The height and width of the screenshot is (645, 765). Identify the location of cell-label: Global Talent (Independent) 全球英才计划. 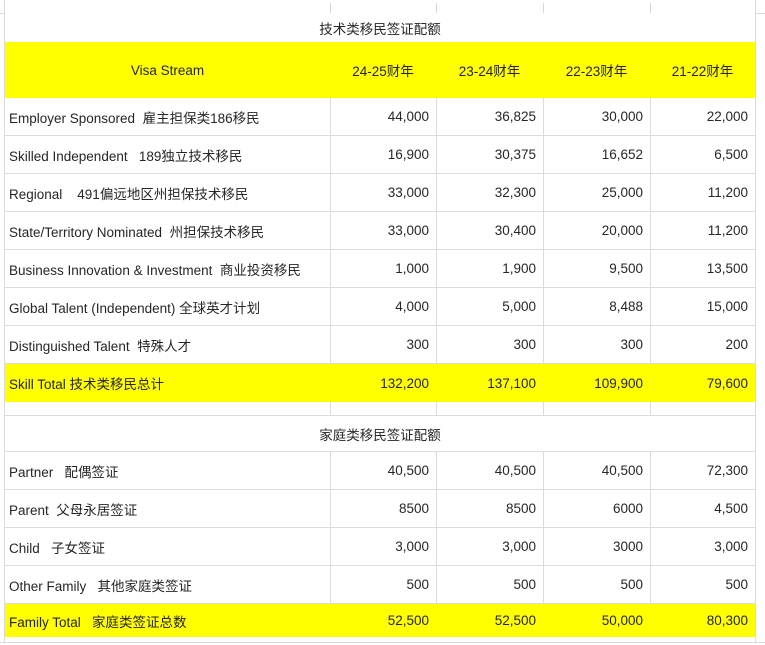
(135, 308).